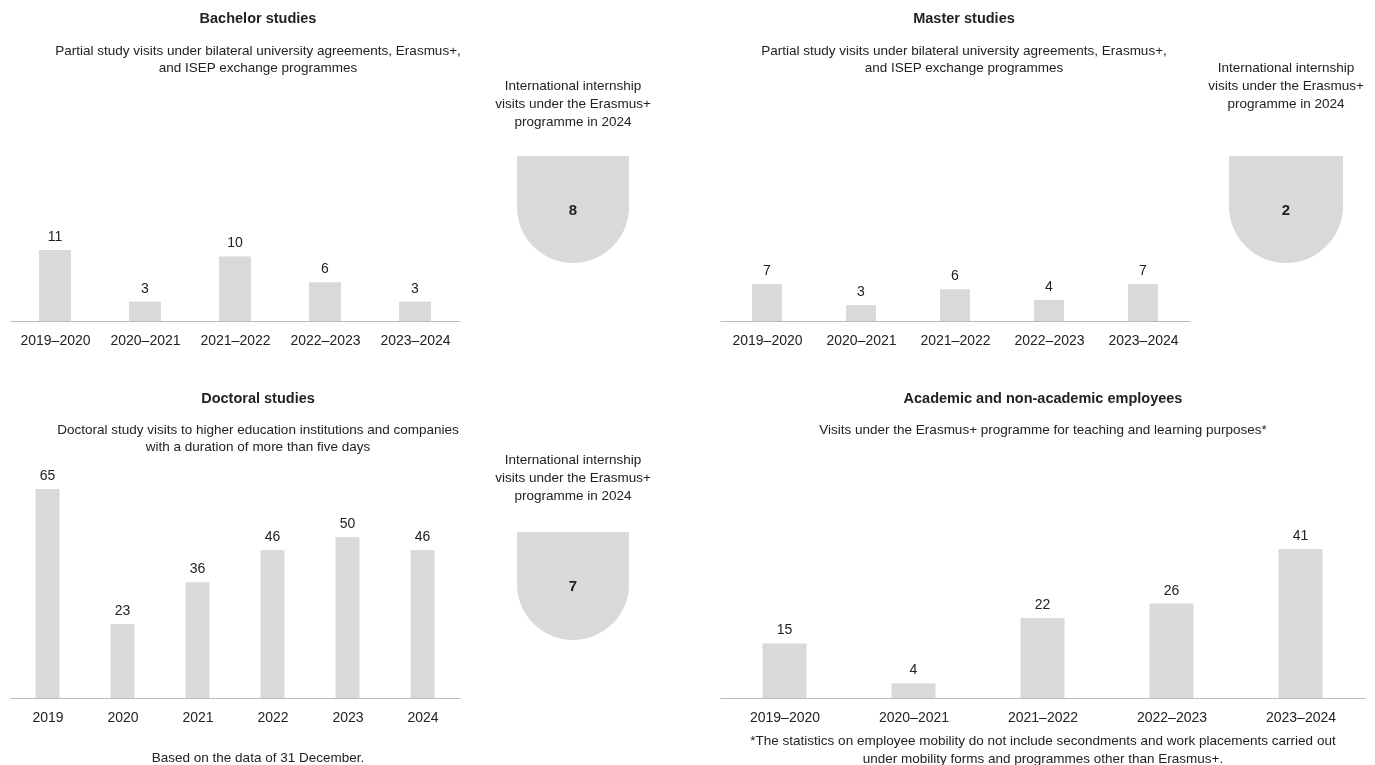 Image resolution: width=1375 pixels, height=765 pixels. What do you see at coordinates (784, 629) in the screenshot?
I see `data-label: 15` at bounding box center [784, 629].